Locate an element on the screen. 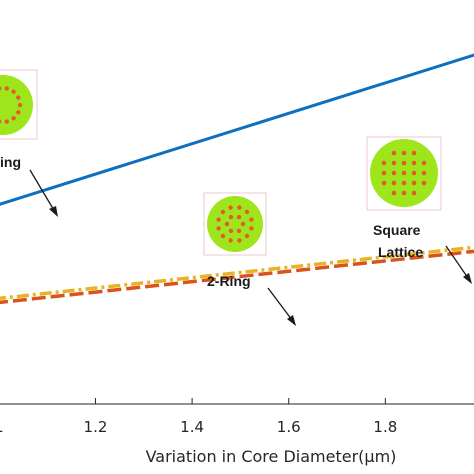 This screenshot has width=474, height=474. x-tick-label: 1.2 is located at coordinates (96, 427).